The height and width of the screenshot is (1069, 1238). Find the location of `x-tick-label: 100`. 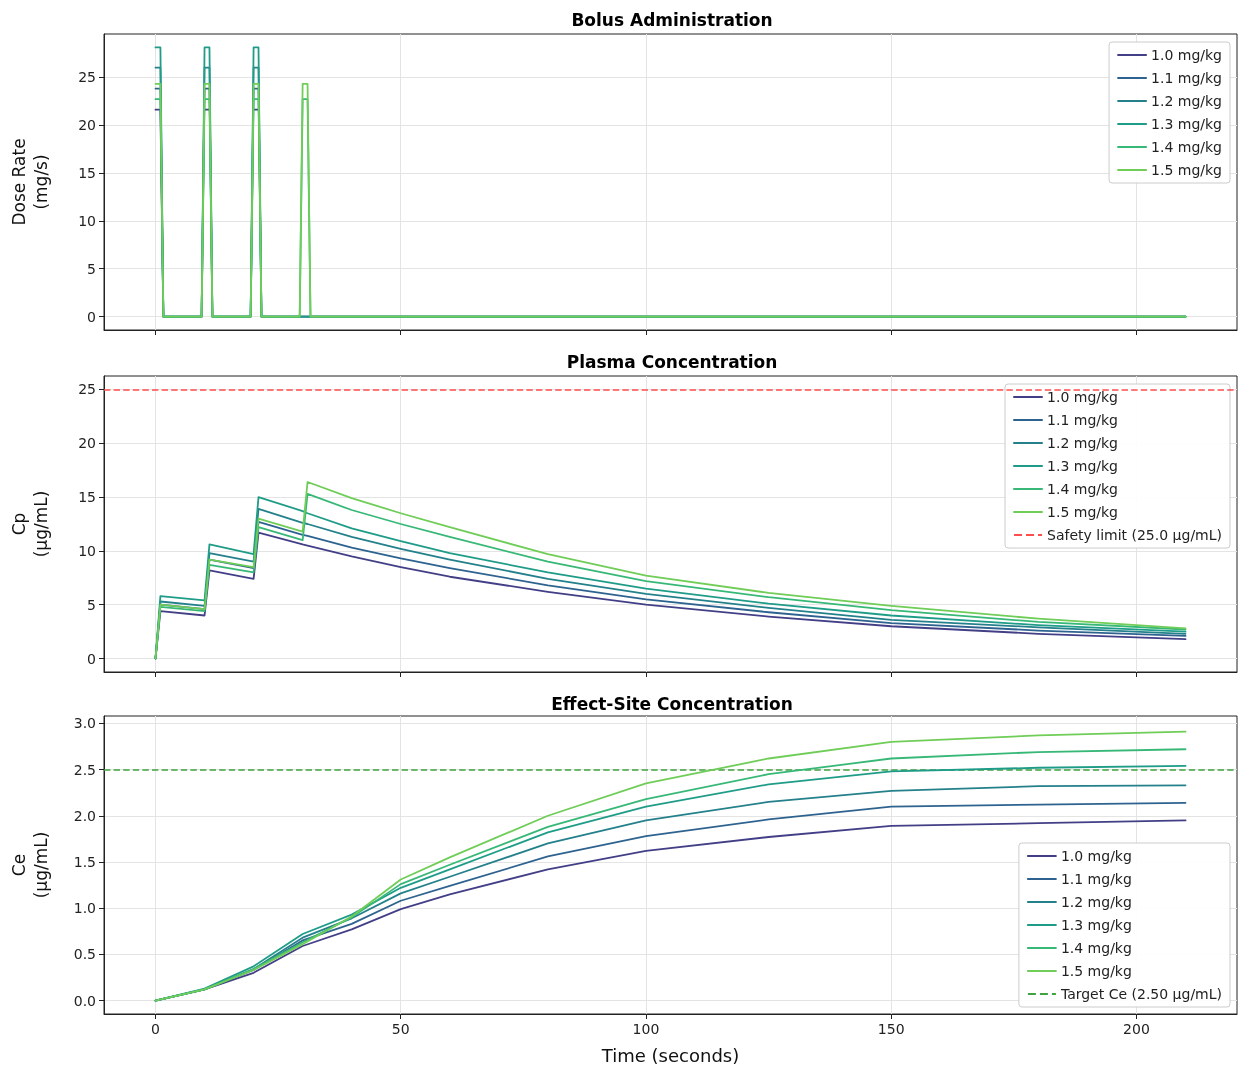

x-tick-label: 100 is located at coordinates (646, 1029).